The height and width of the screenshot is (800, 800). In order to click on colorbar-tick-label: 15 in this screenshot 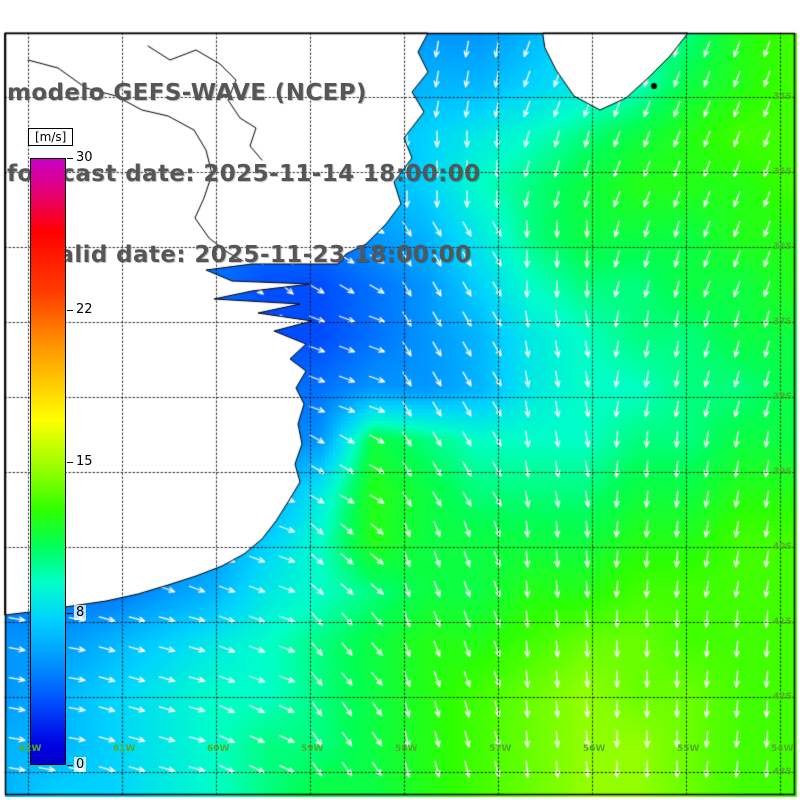, I will do `click(84, 461)`.